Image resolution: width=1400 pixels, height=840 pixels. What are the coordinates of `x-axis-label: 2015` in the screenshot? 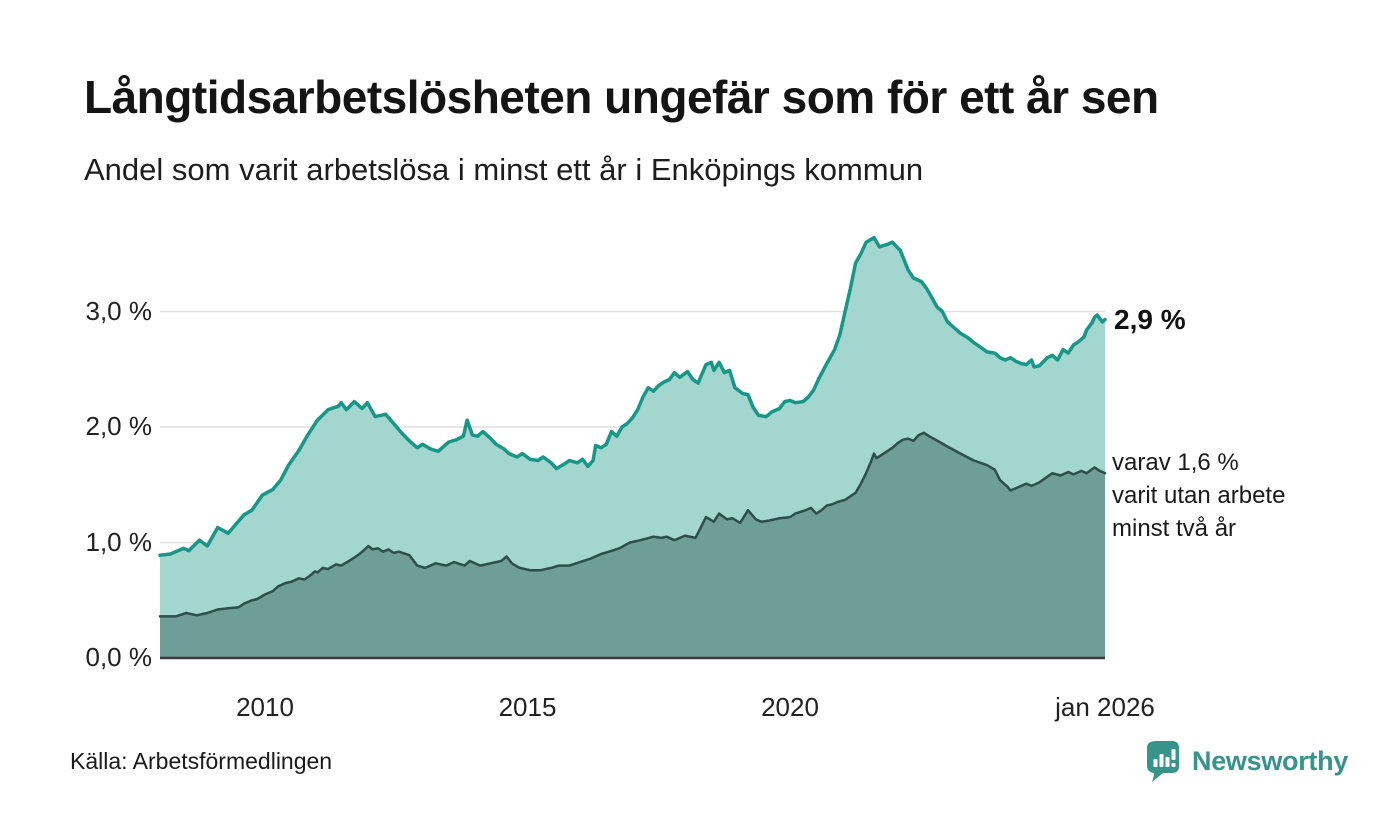 It's located at (527, 707).